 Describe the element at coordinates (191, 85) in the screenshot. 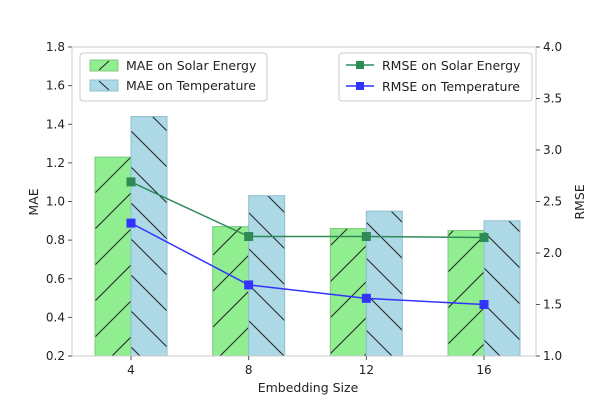

I see `legend-label-mae-temp: MAE on Temperature` at that location.